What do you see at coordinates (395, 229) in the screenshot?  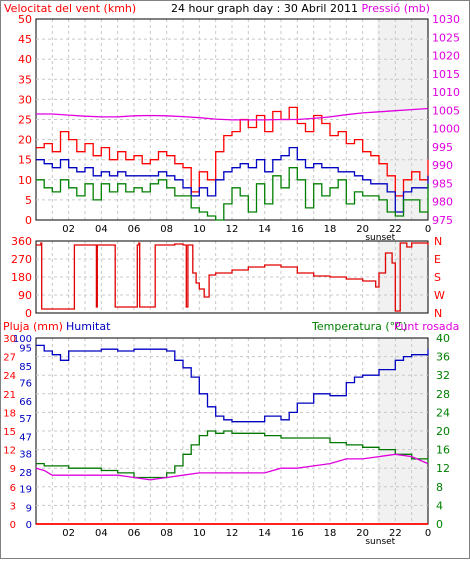 I see `wind-panel-xtick-label: 22` at bounding box center [395, 229].